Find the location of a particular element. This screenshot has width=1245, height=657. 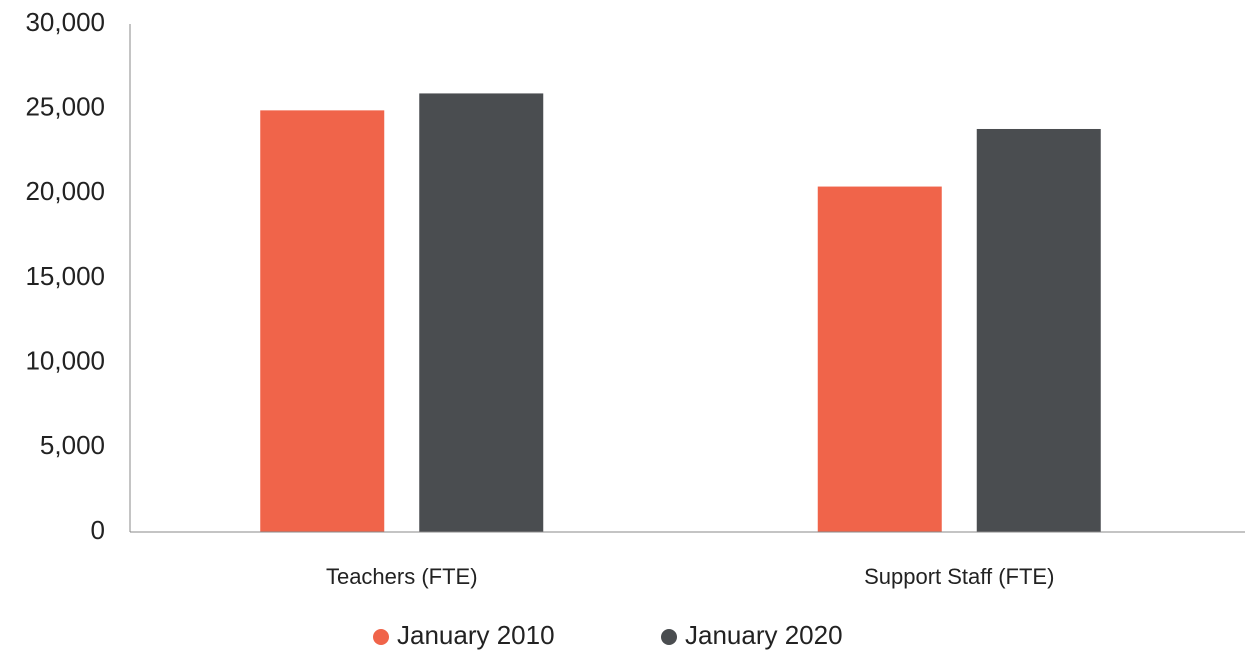

y-tick-label: 10,000 is located at coordinates (65, 361).